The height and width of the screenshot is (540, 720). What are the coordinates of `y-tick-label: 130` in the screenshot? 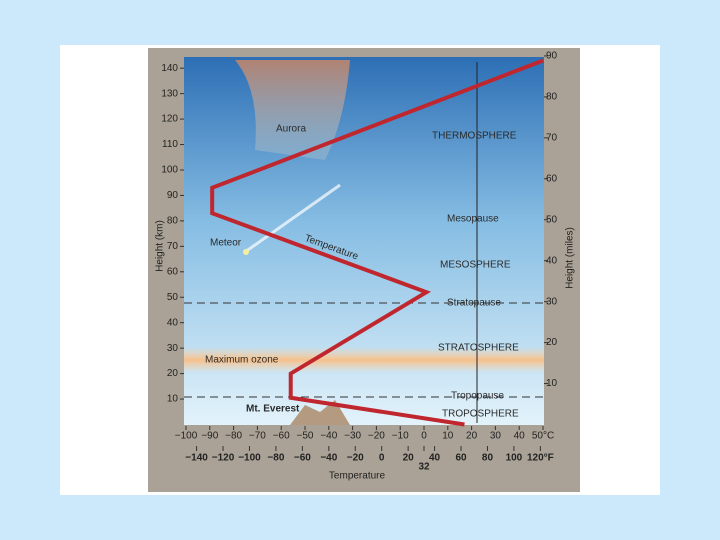 It's located at (169, 93).